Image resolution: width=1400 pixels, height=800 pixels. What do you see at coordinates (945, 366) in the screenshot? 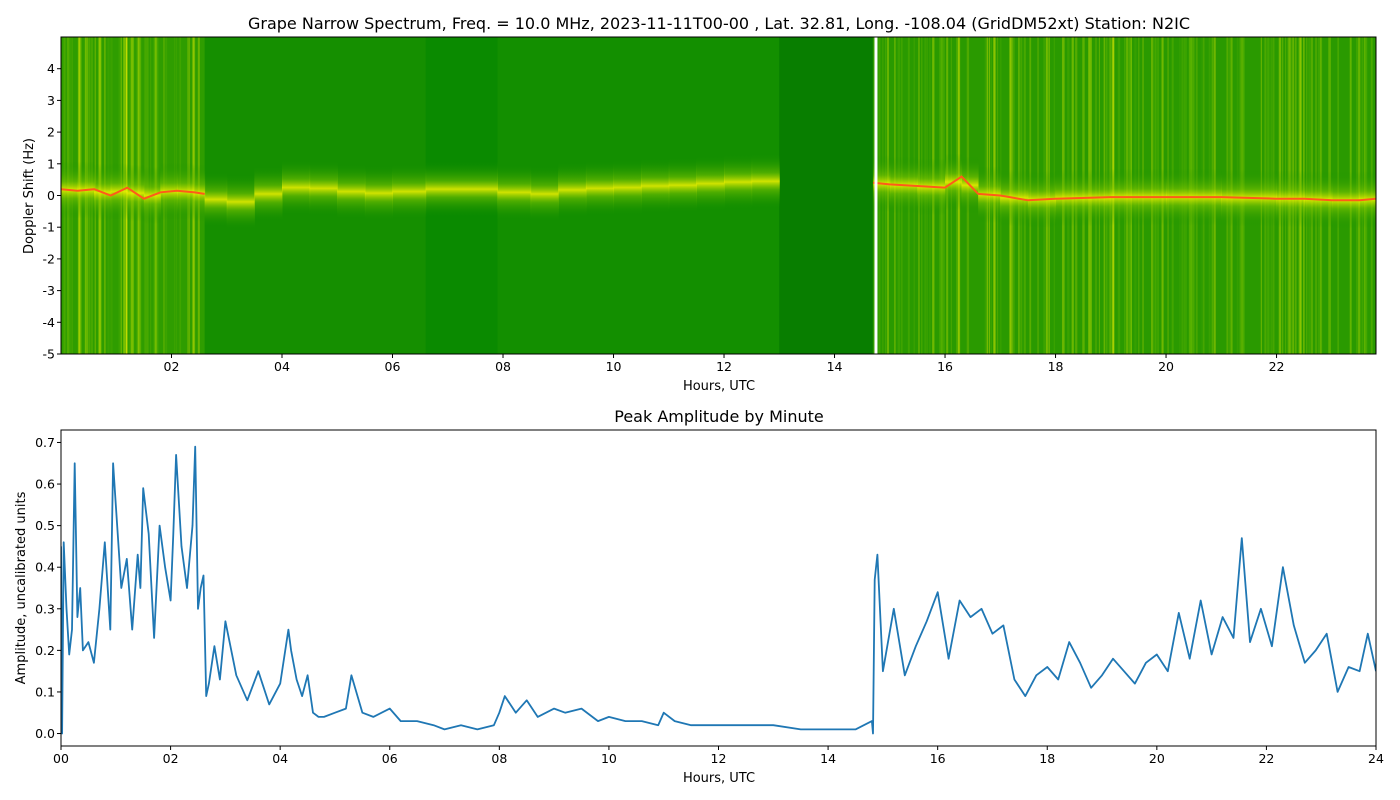
I see `spectrogram-x-tick-label: 16` at bounding box center [945, 366].